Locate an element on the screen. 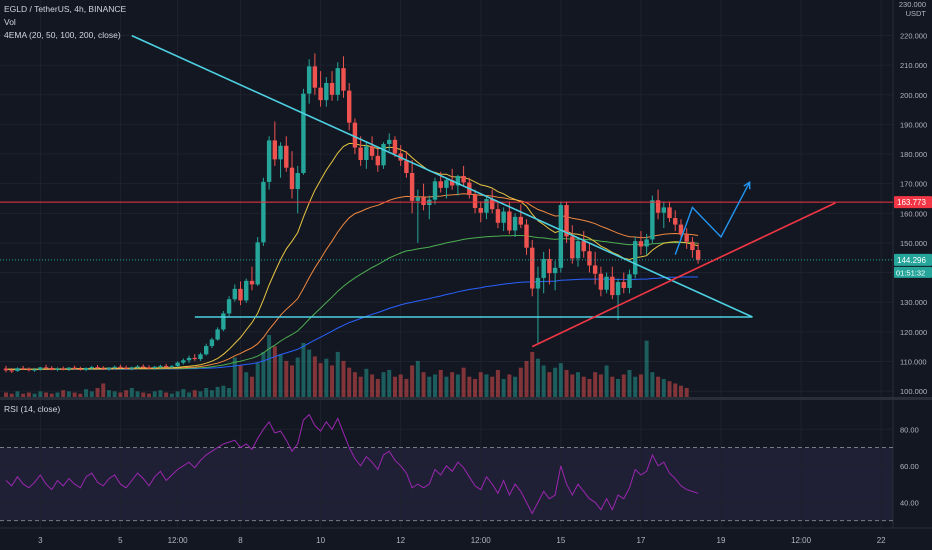 The width and height of the screenshot is (932, 550). countdown-label: 01:51:32 is located at coordinates (910, 272).